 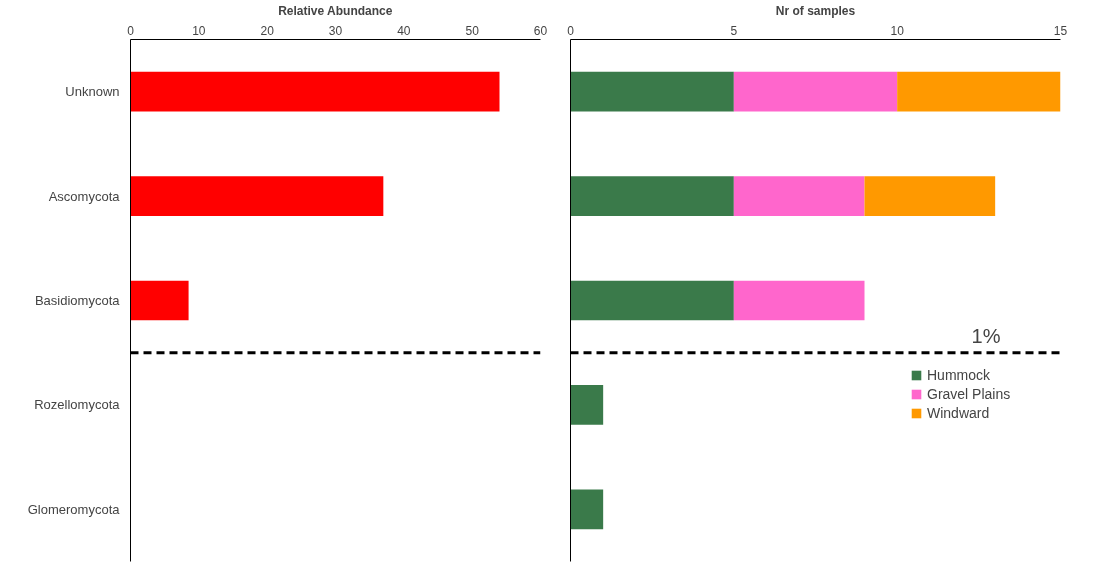 What do you see at coordinates (815, 10) in the screenshot?
I see `x-axis-title: Nr of samples` at bounding box center [815, 10].